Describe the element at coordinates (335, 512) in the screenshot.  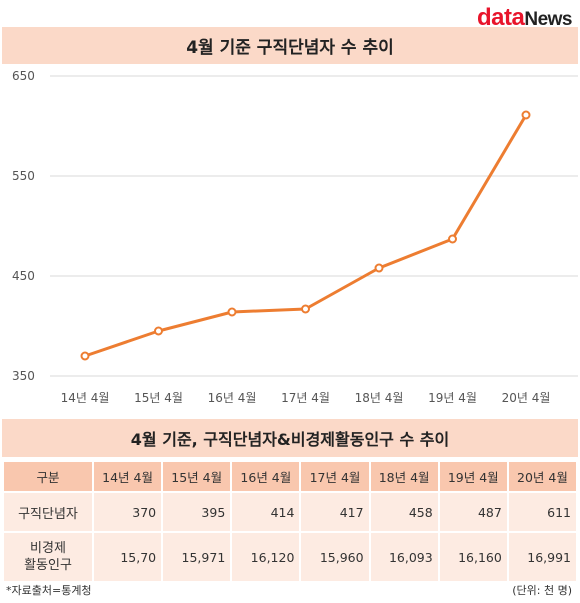
I see `table-cell: 417` at that location.